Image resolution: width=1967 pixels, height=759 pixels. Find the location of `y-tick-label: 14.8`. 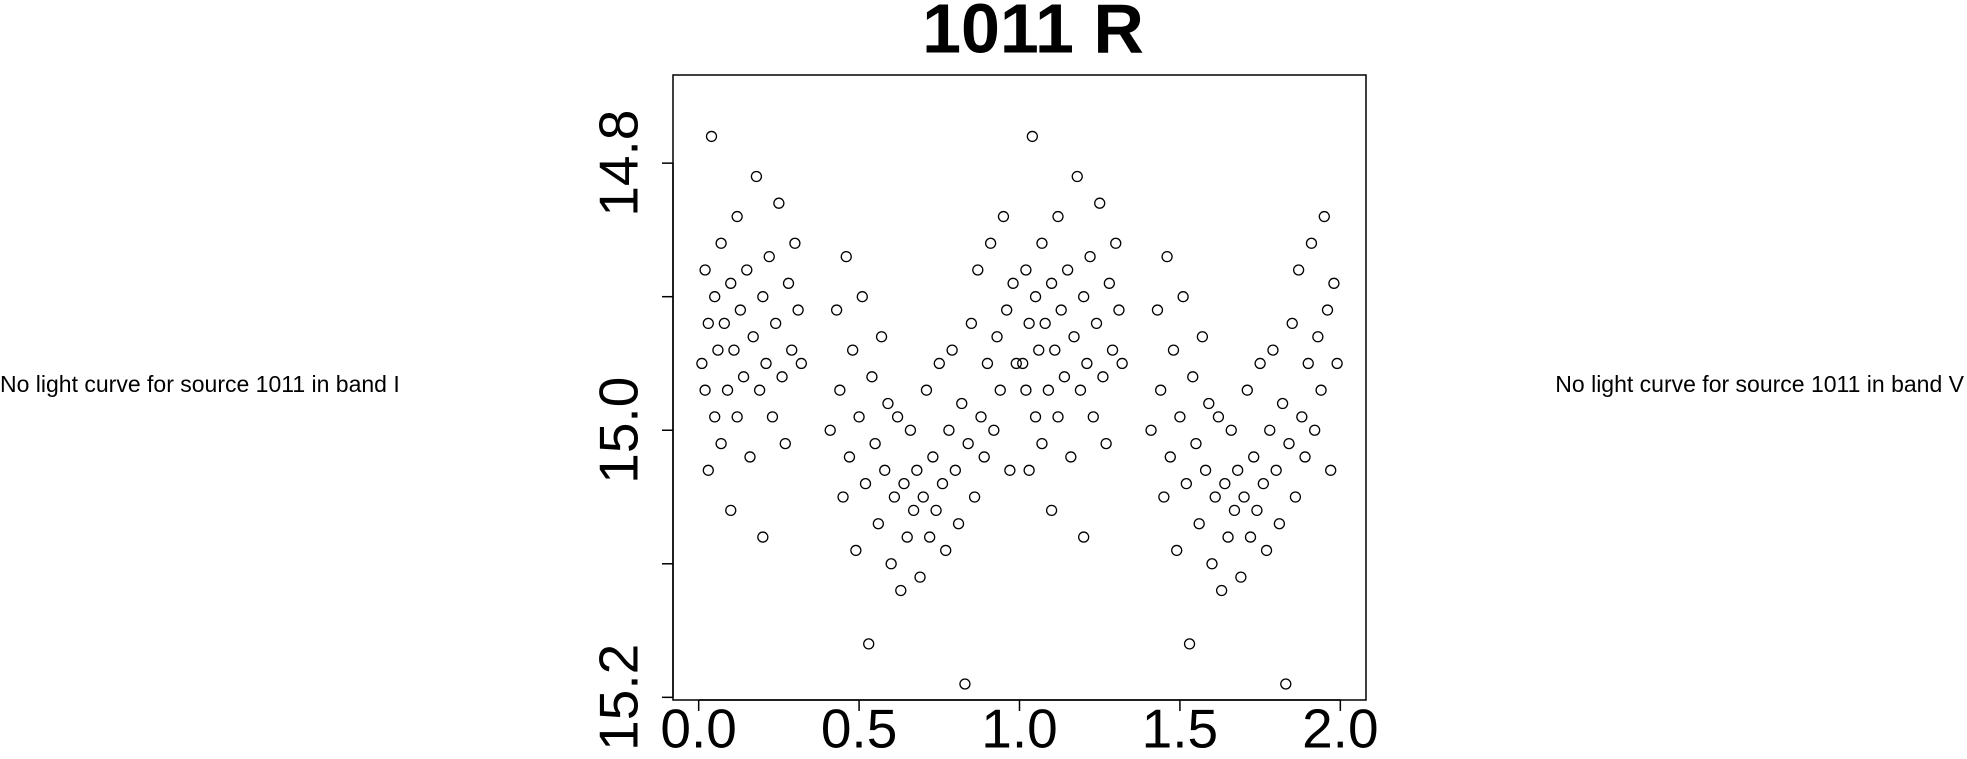

y-tick-label: 14.8 is located at coordinates (619, 163).